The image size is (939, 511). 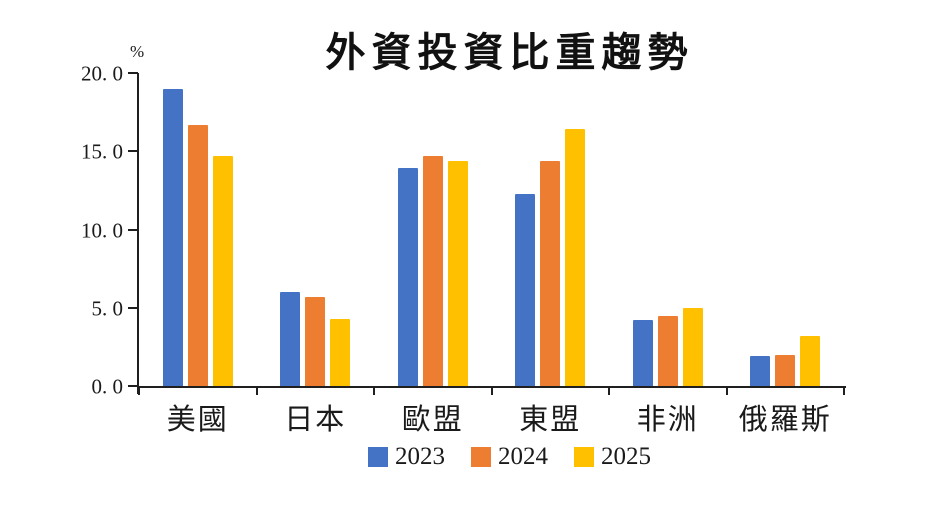 I want to click on legend-item-2023: 2023, so click(x=406, y=456).